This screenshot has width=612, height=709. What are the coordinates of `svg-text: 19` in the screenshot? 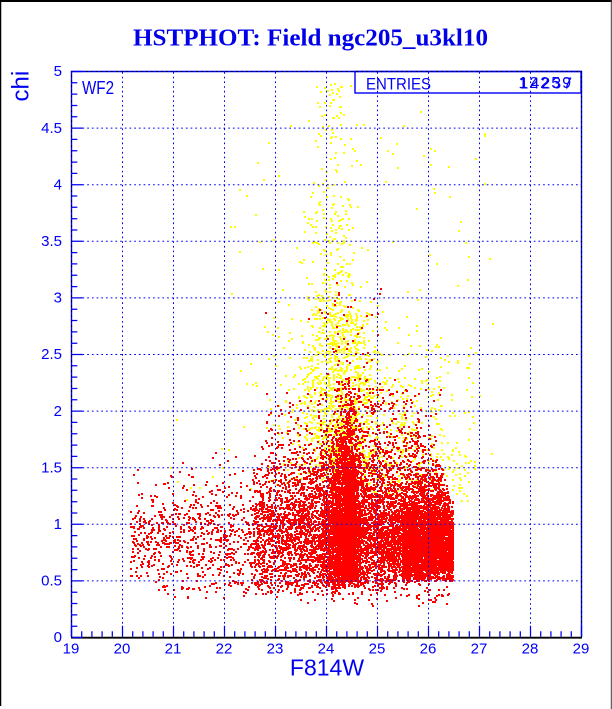 It's located at (71, 649).